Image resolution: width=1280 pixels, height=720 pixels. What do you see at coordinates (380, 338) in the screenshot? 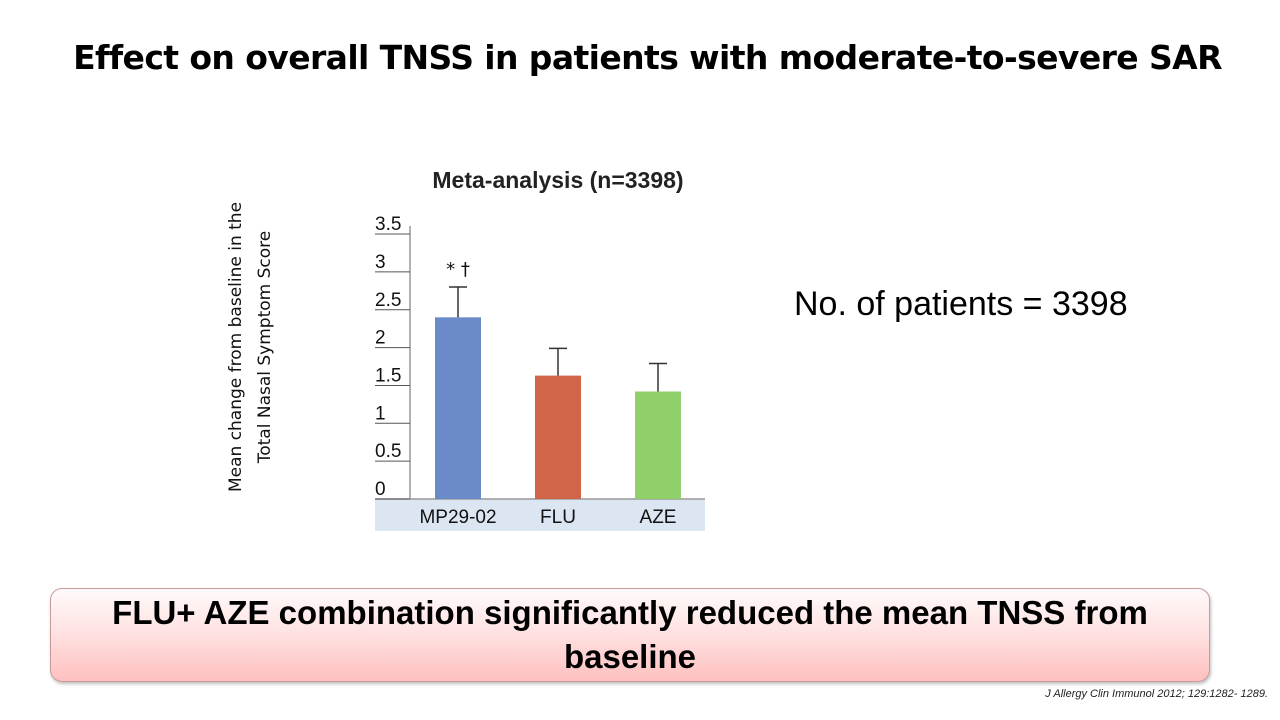
I see `y-tick-label: 2` at bounding box center [380, 338].